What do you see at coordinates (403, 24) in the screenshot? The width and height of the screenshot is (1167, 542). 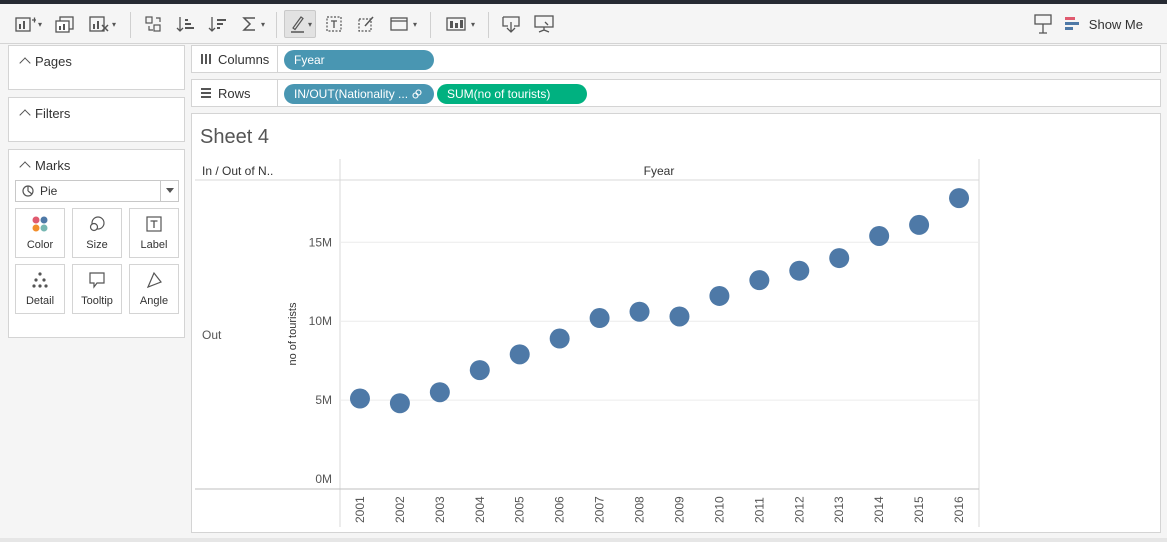 I see `fit-icon: ▾` at bounding box center [403, 24].